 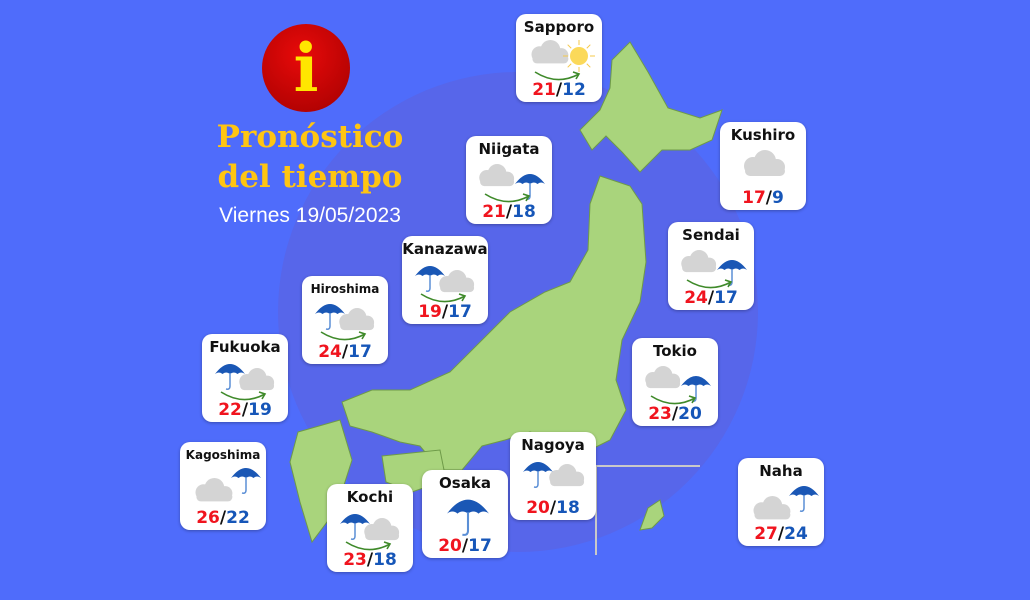 What do you see at coordinates (310, 137) in the screenshot?
I see `title-line1: Pronóstico` at bounding box center [310, 137].